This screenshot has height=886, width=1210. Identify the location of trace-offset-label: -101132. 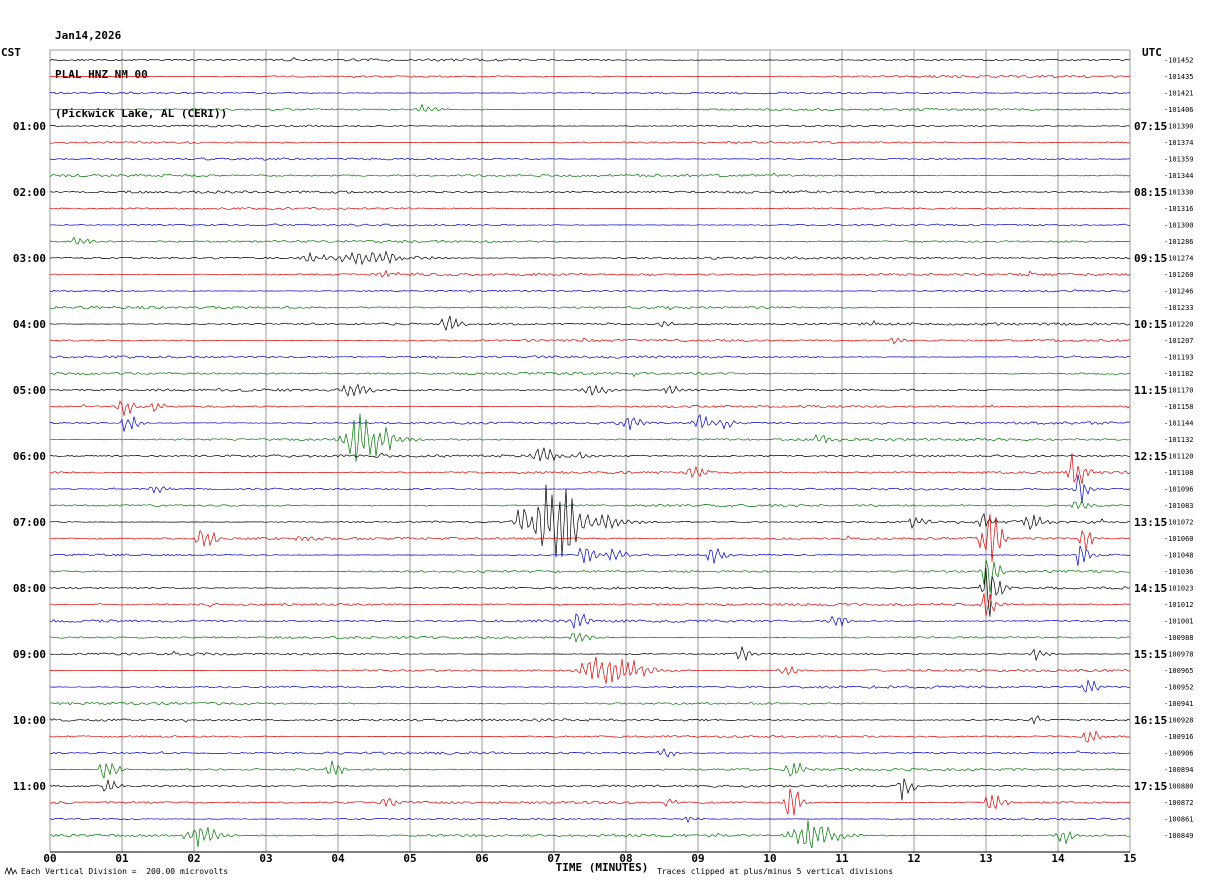
(1179, 440).